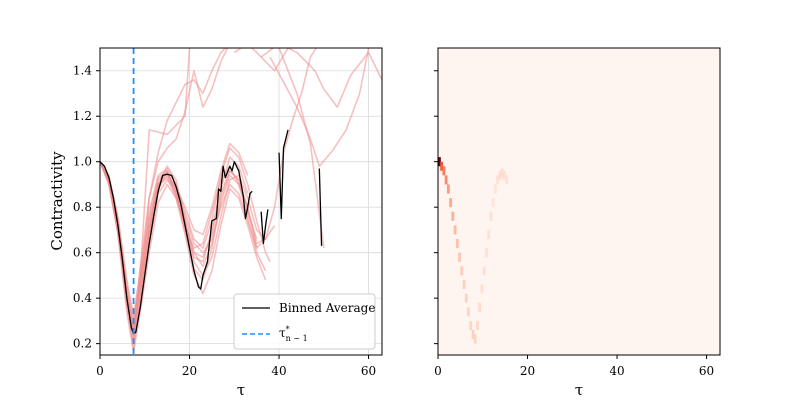  I want to click on left-y-tick-label: 1.4, so click(82, 71).